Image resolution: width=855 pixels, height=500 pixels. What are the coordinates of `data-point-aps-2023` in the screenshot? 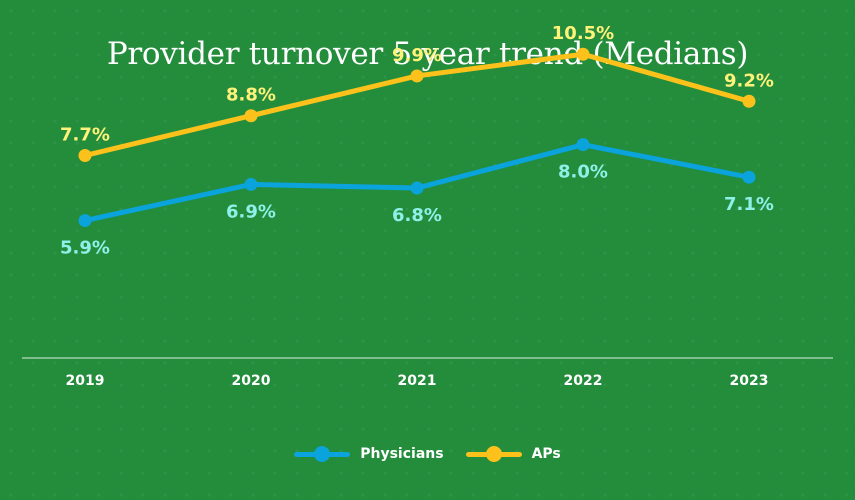 It's located at (749, 101).